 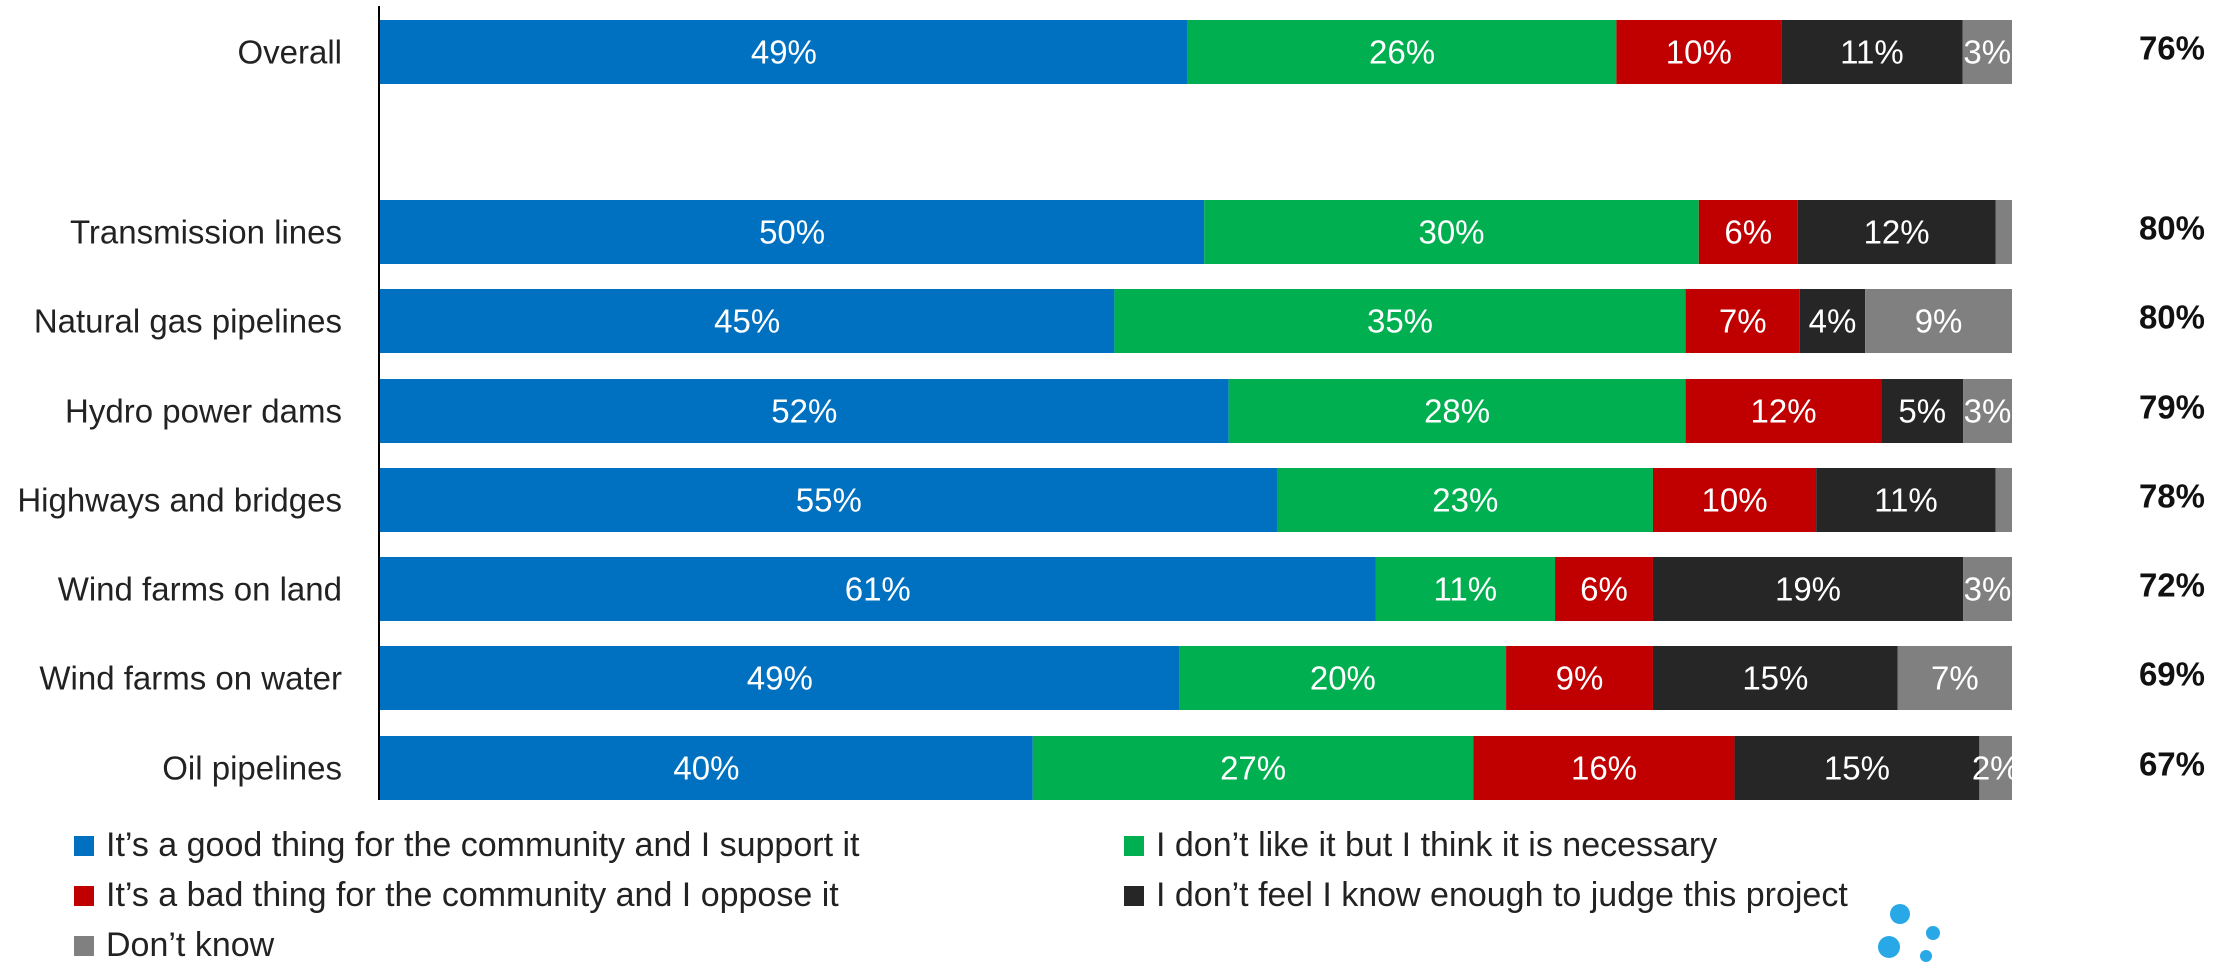 I want to click on data-label-wind-farms-on-water-series-4: 15%, so click(x=1775, y=678).